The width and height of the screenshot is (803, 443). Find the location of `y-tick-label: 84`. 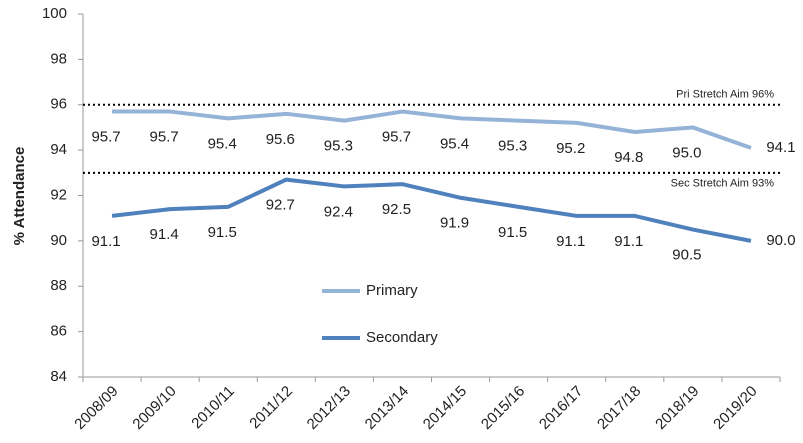

y-tick-label: 84 is located at coordinates (58, 376).